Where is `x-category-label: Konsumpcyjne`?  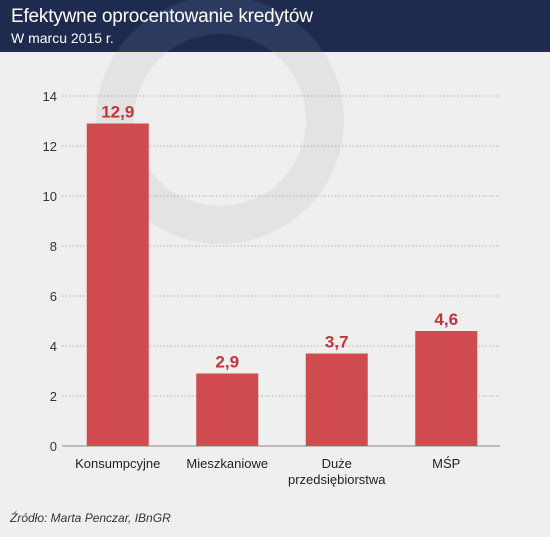
x-category-label: Konsumpcyjne is located at coordinates (117, 463).